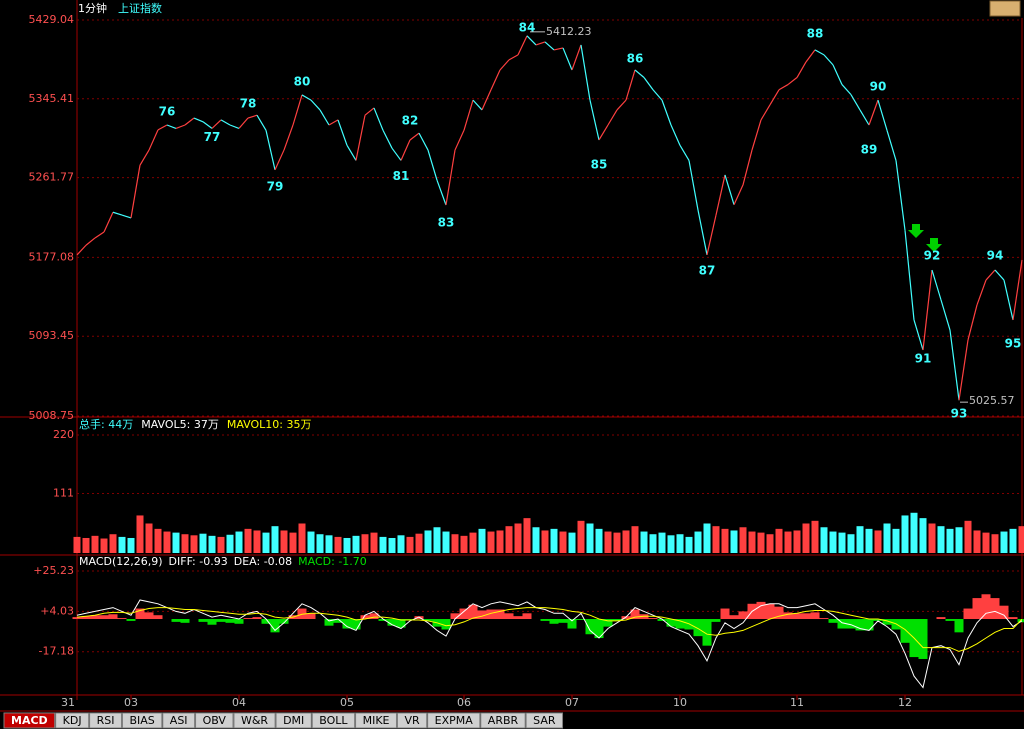  I want to click on x-tick-label: 11, so click(797, 702).